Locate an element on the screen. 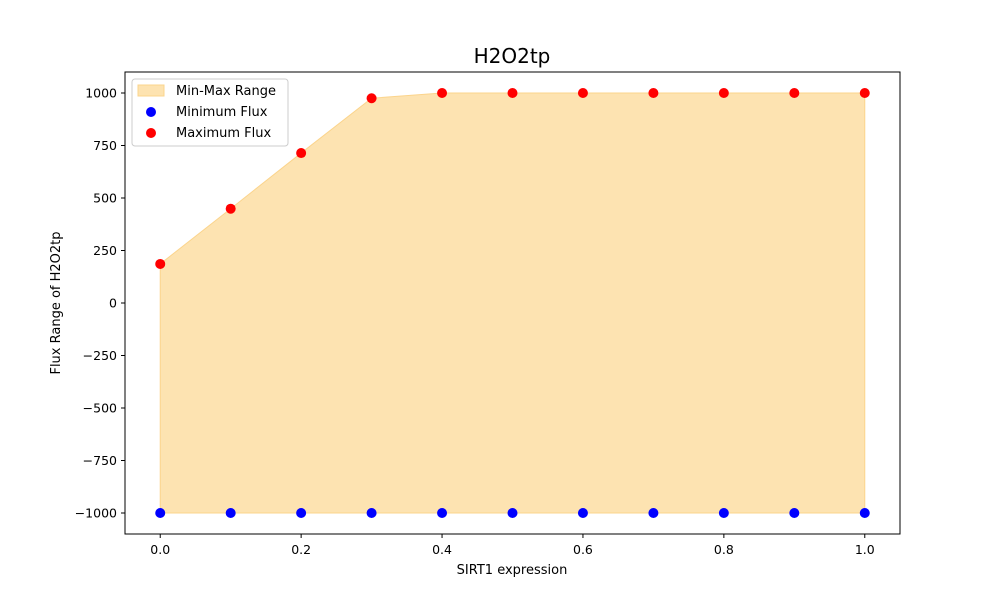  y-tick-label: 0 is located at coordinates (113, 303).